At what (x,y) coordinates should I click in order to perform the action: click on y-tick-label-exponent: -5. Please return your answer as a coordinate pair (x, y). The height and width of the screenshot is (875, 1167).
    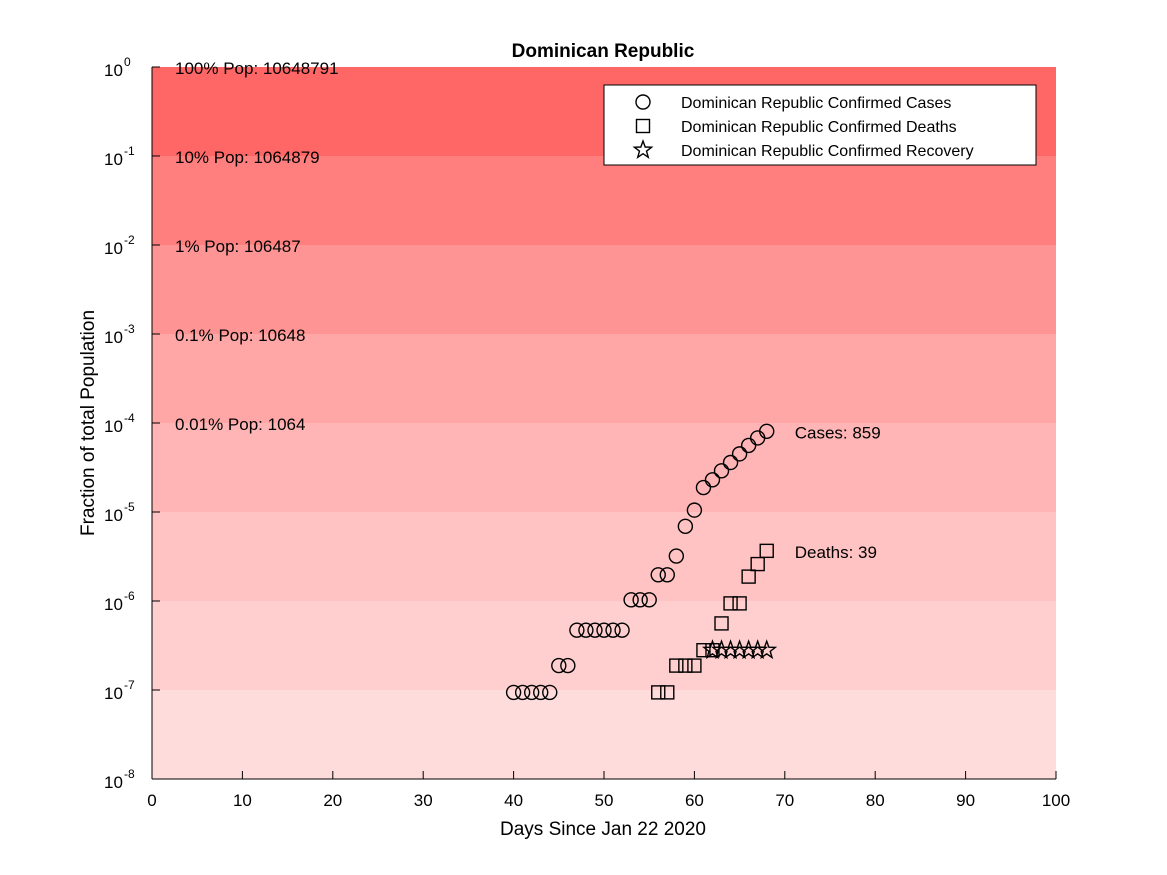
    Looking at the image, I should click on (129, 507).